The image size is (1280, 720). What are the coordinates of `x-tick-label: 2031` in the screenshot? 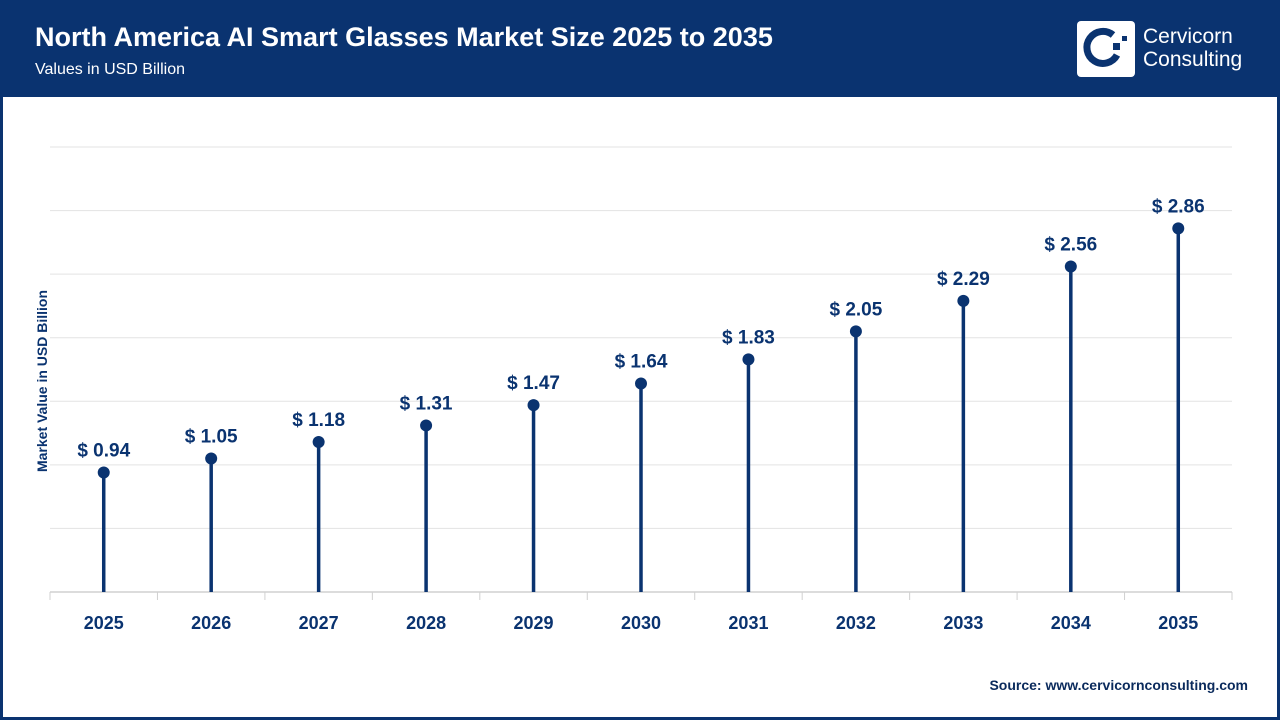 It's located at (748, 623).